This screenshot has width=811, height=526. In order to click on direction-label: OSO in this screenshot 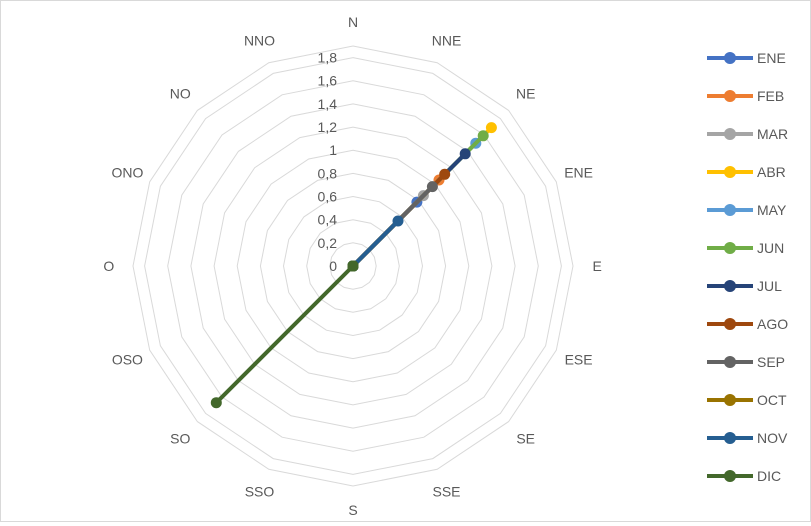, I will do `click(127, 360)`.